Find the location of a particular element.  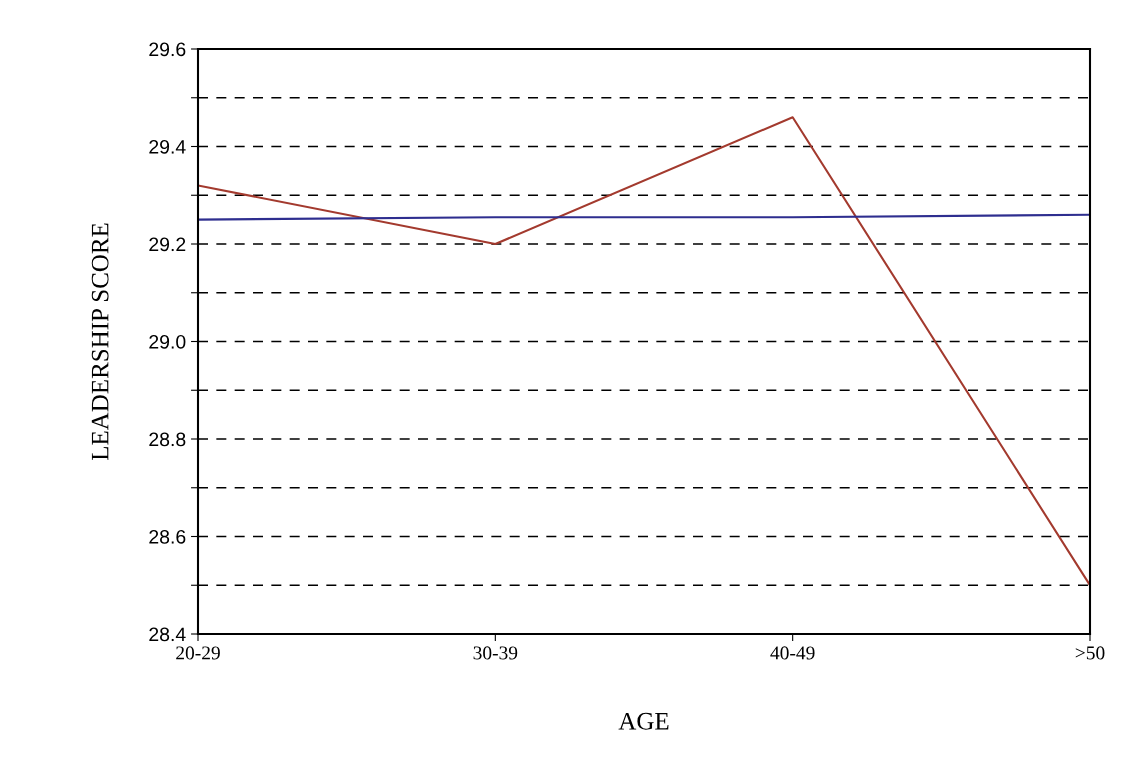

y-tick-label: 28.6 is located at coordinates (167, 536).